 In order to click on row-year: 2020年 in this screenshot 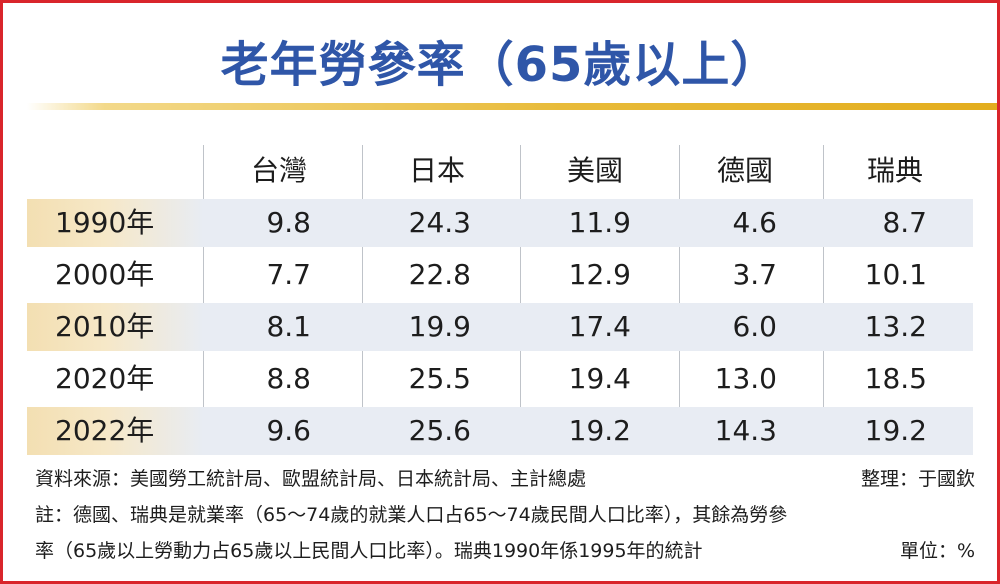, I will do `click(105, 378)`.